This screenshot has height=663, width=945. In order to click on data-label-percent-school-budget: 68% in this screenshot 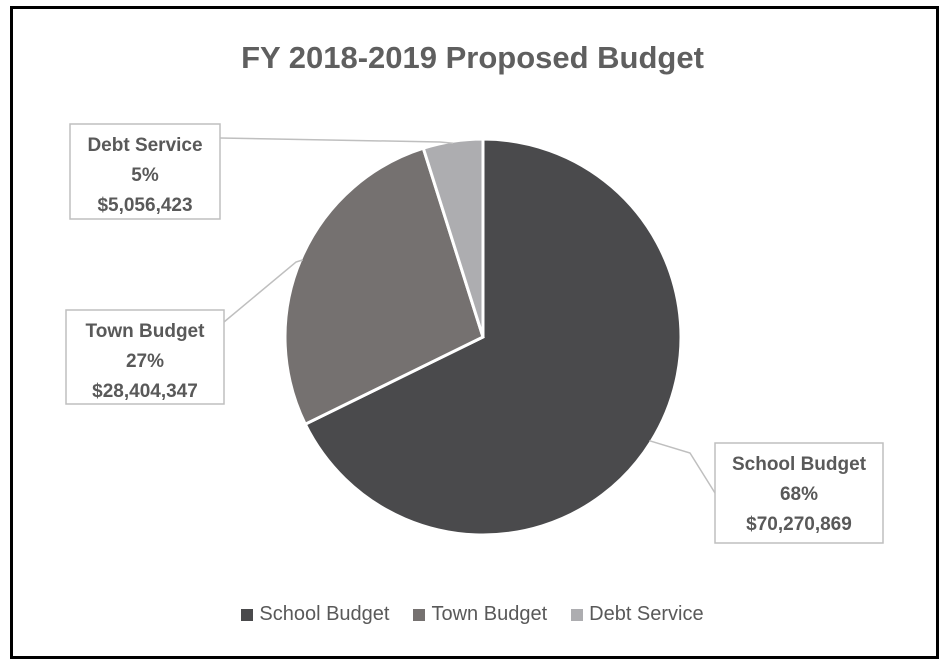, I will do `click(799, 494)`.